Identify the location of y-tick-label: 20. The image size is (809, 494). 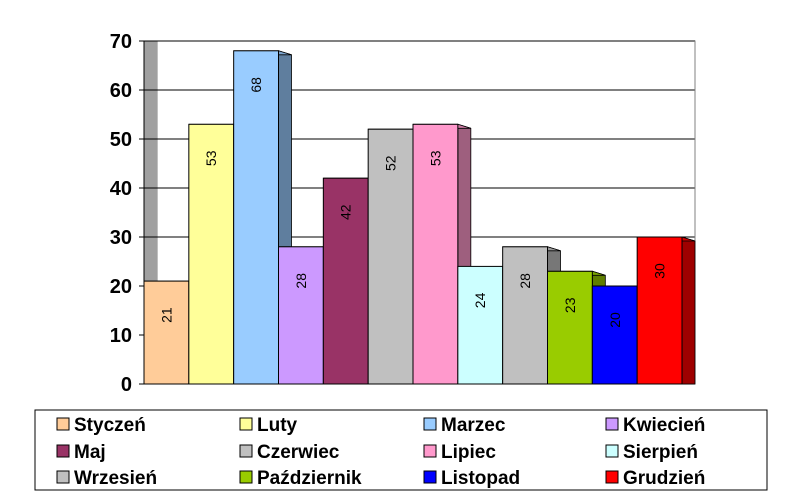
(121, 287).